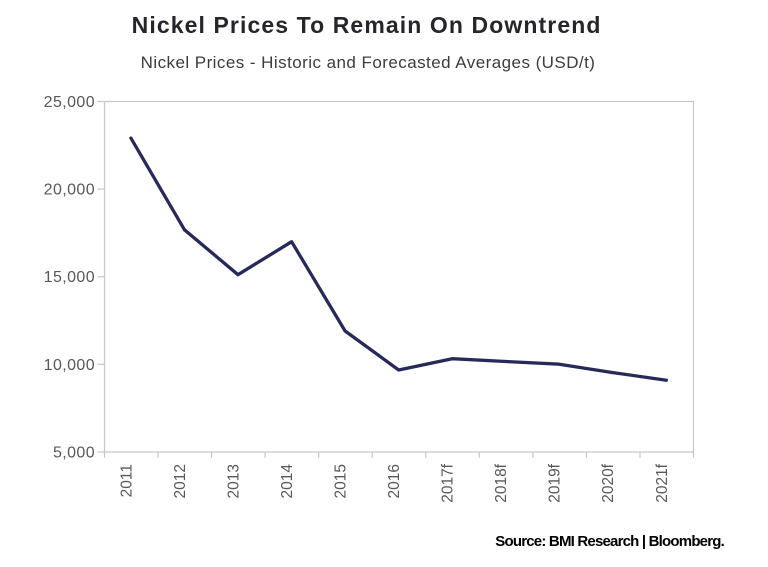 This screenshot has width=768, height=567. I want to click on svg-text: 2012, so click(180, 481).